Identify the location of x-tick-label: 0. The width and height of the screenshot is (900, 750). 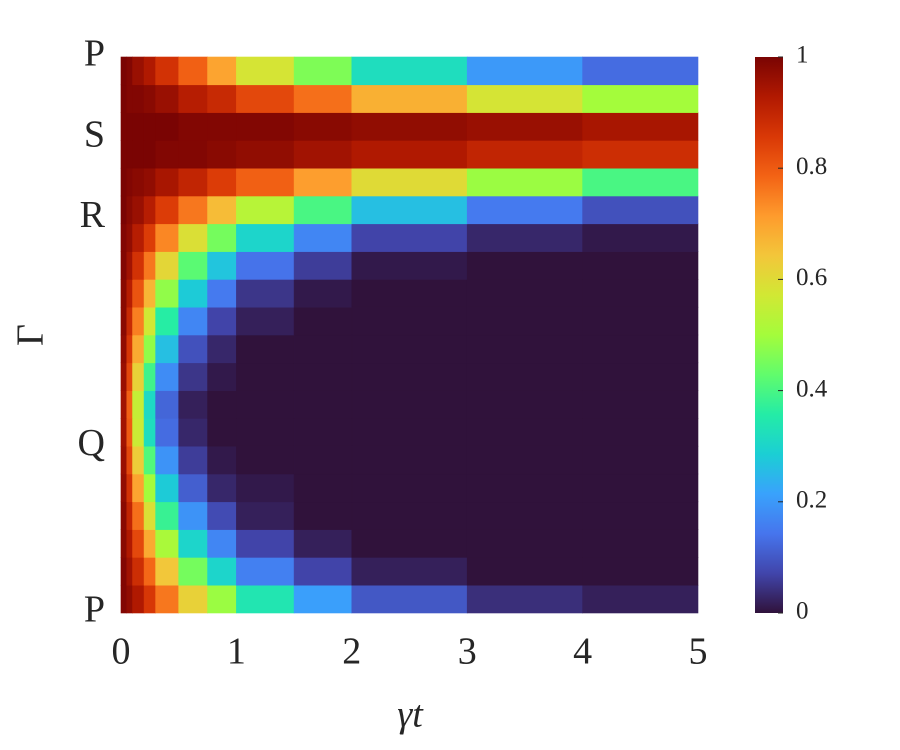
(121, 652).